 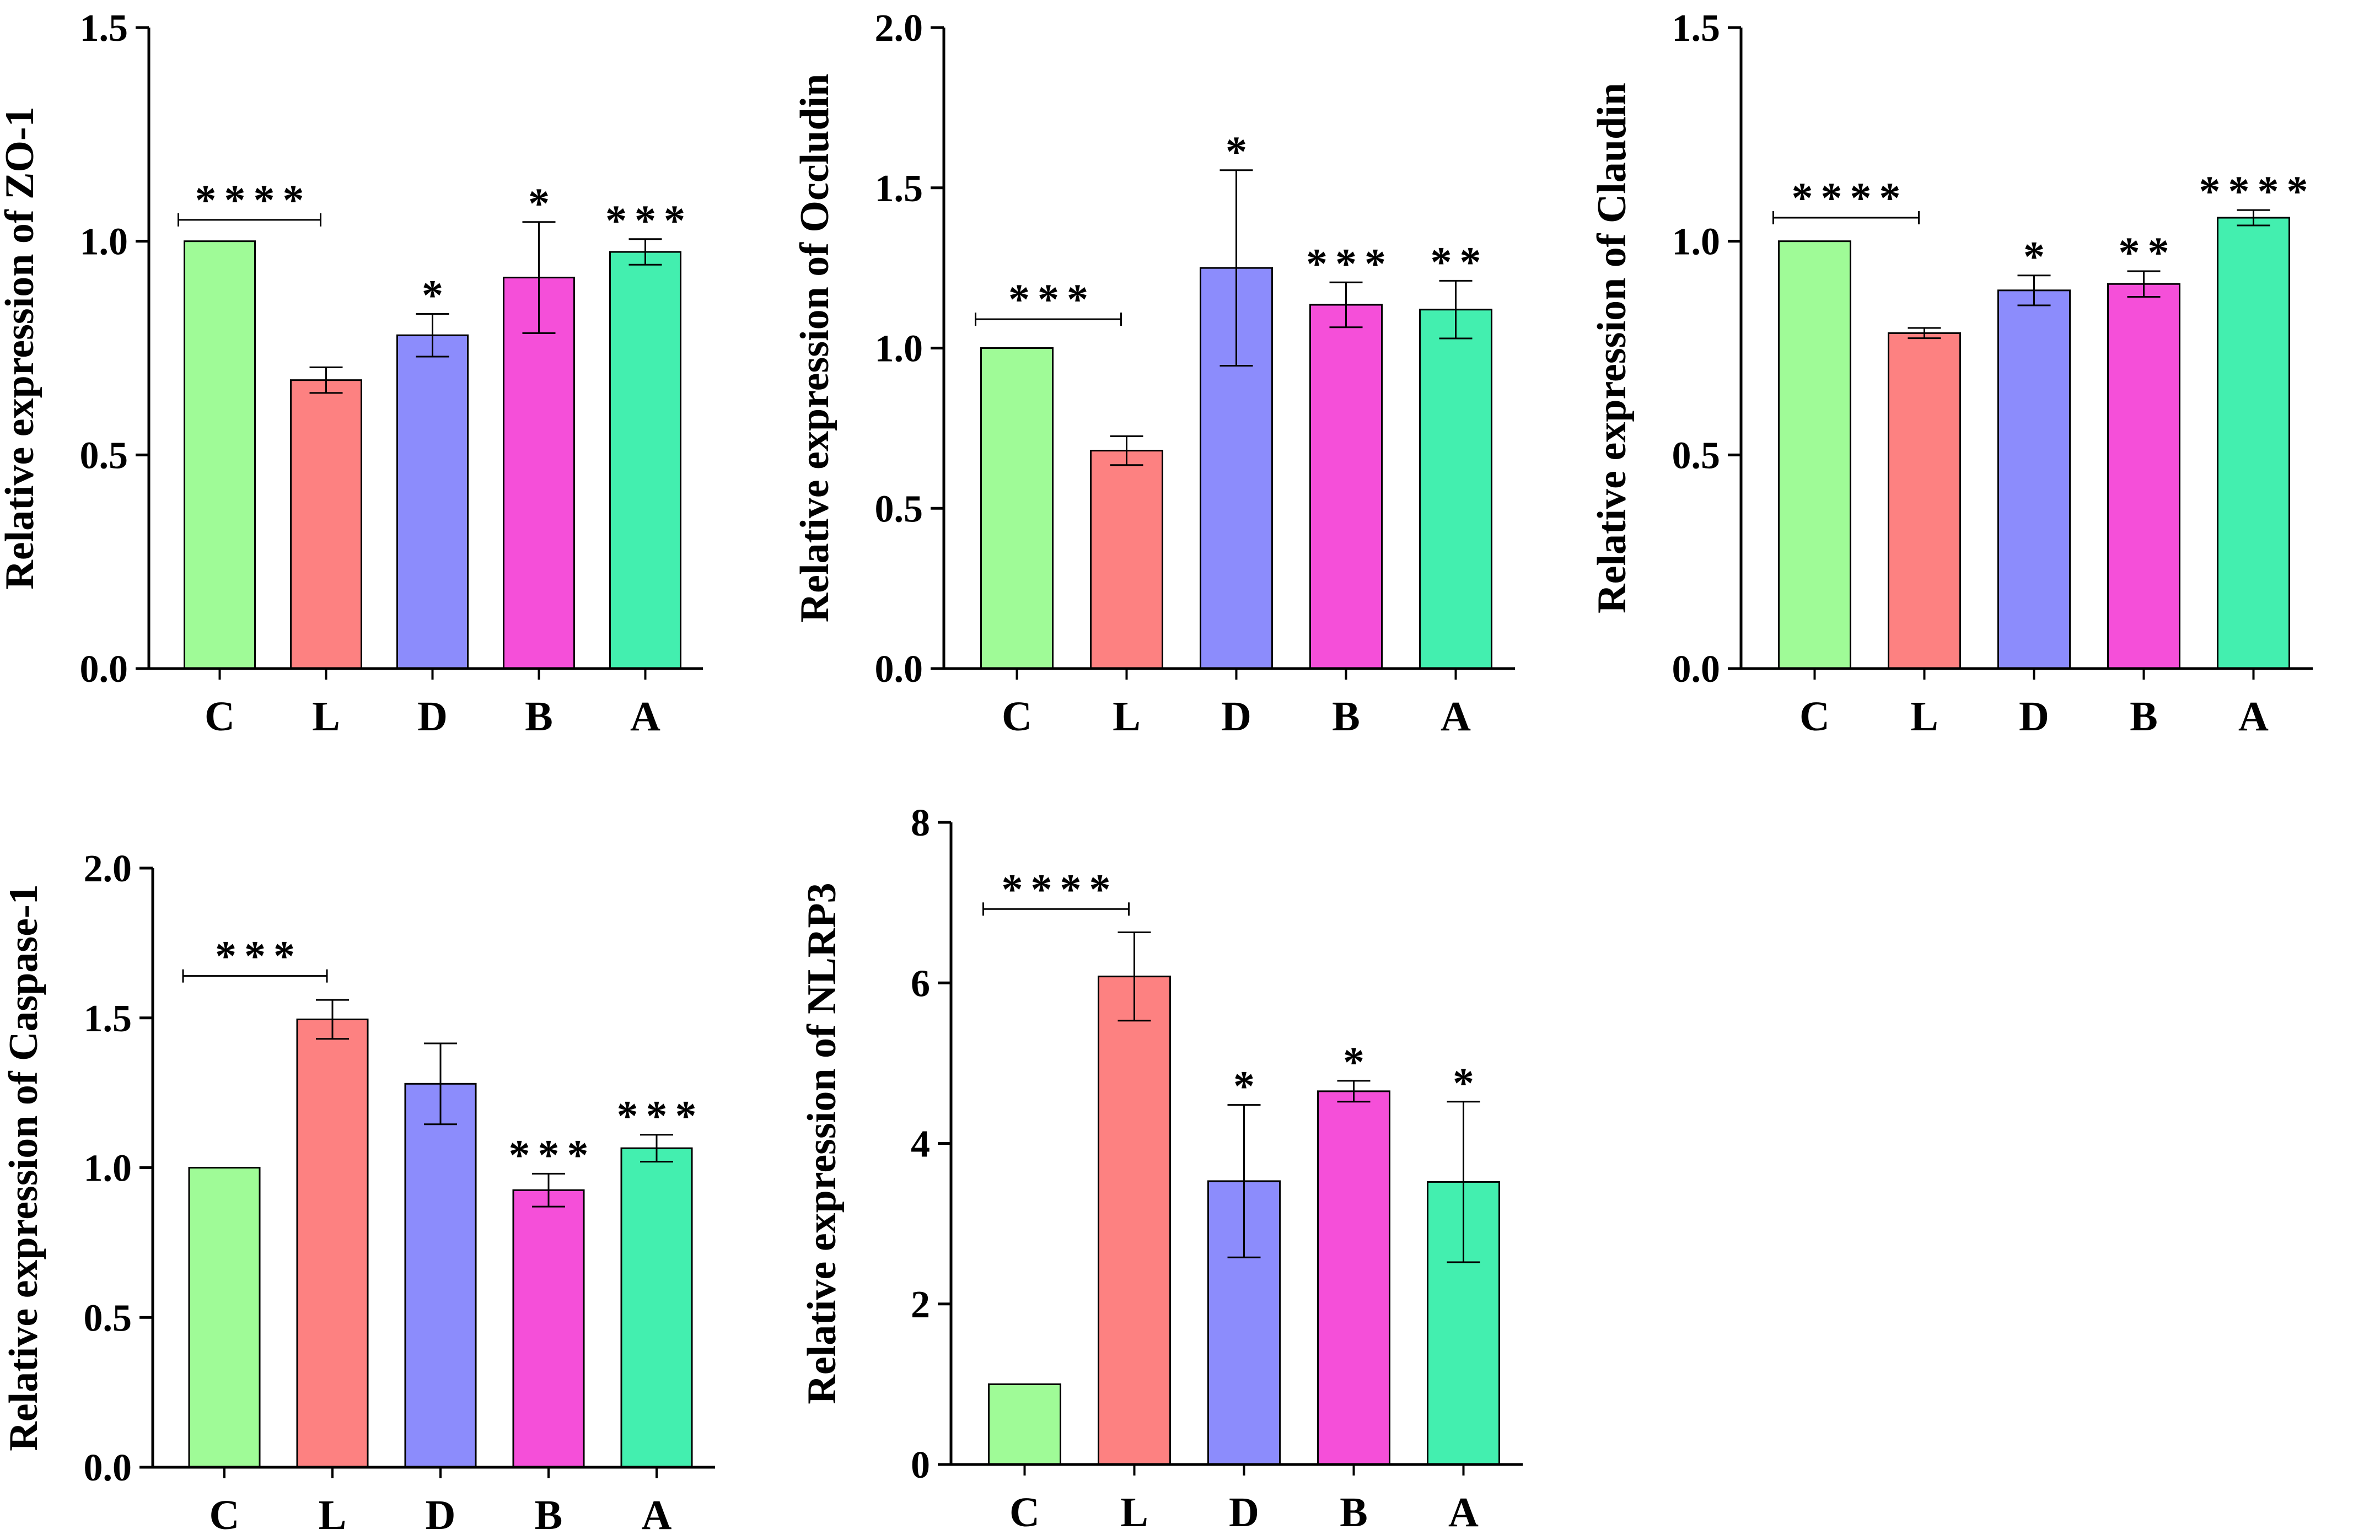 I want to click on y-tick-label: 6, so click(x=921, y=983).